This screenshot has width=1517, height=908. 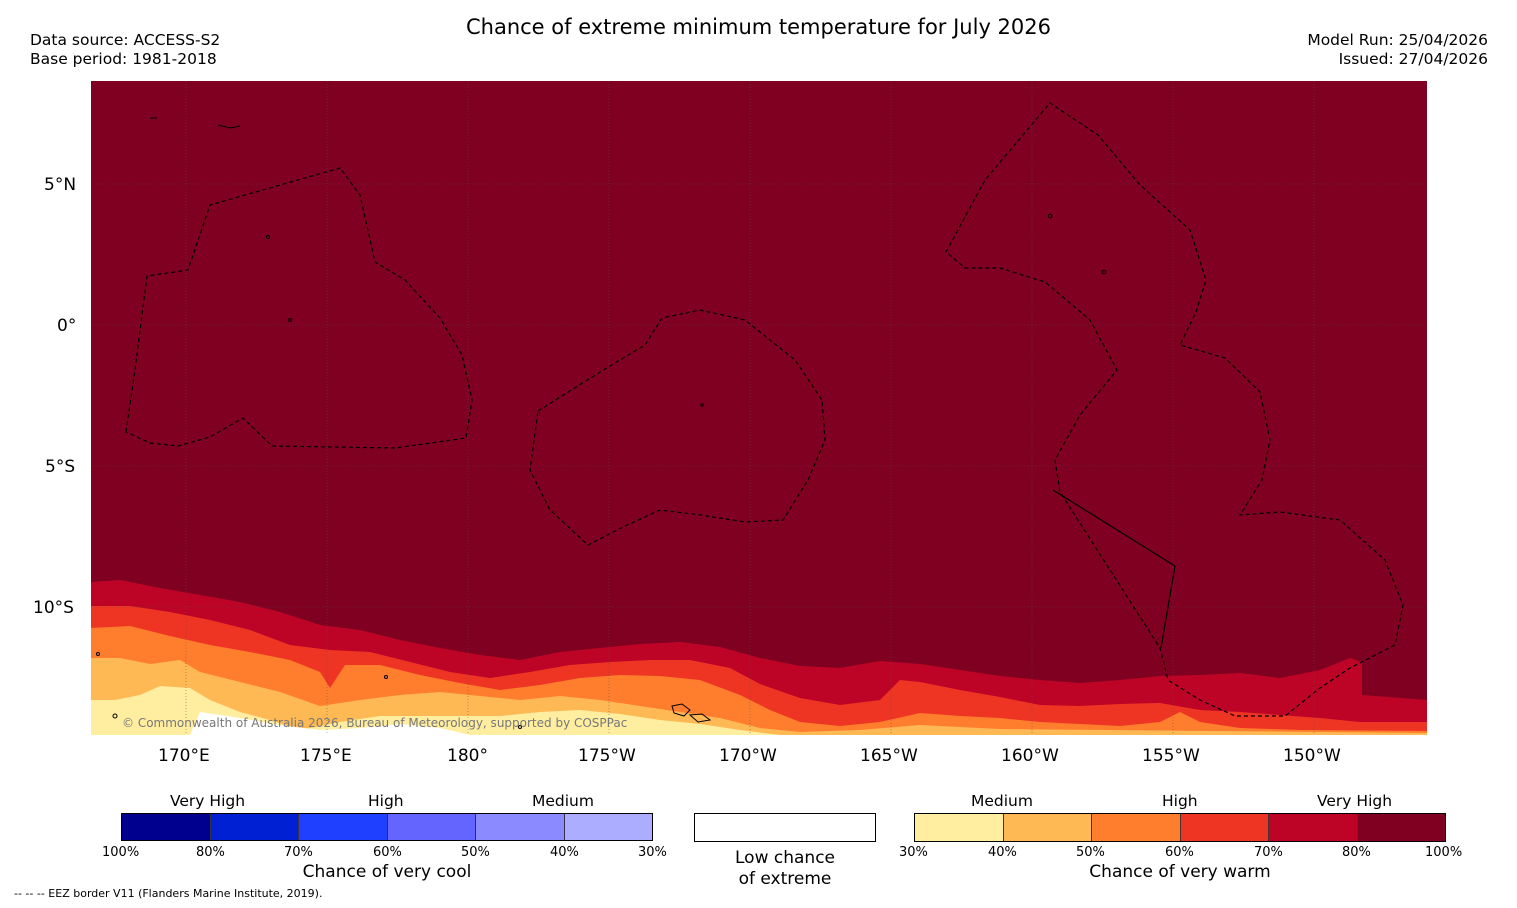 I want to click on warm-tick-30: 30%, so click(x=913, y=852).